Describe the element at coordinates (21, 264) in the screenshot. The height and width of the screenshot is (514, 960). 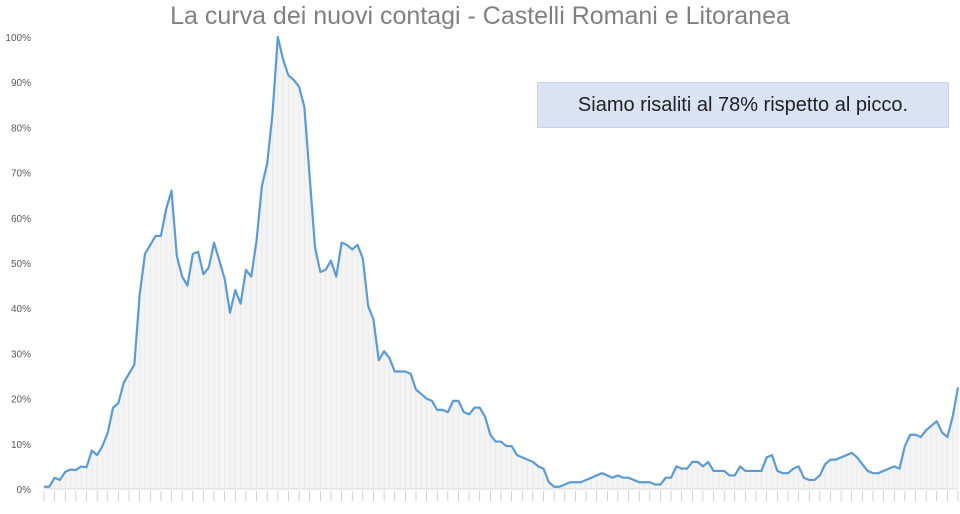
I see `y-tick-label: 50%` at that location.